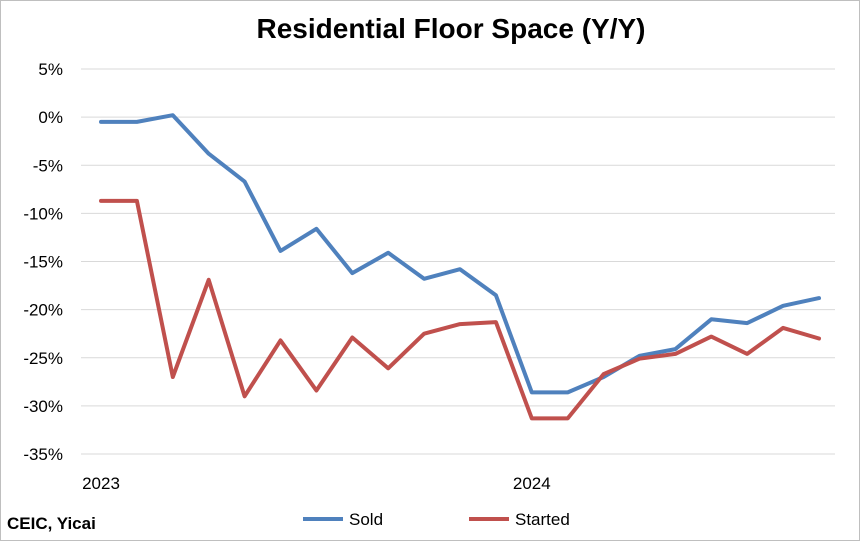  What do you see at coordinates (43, 454) in the screenshot?
I see `y-tick-label: -35%` at bounding box center [43, 454].